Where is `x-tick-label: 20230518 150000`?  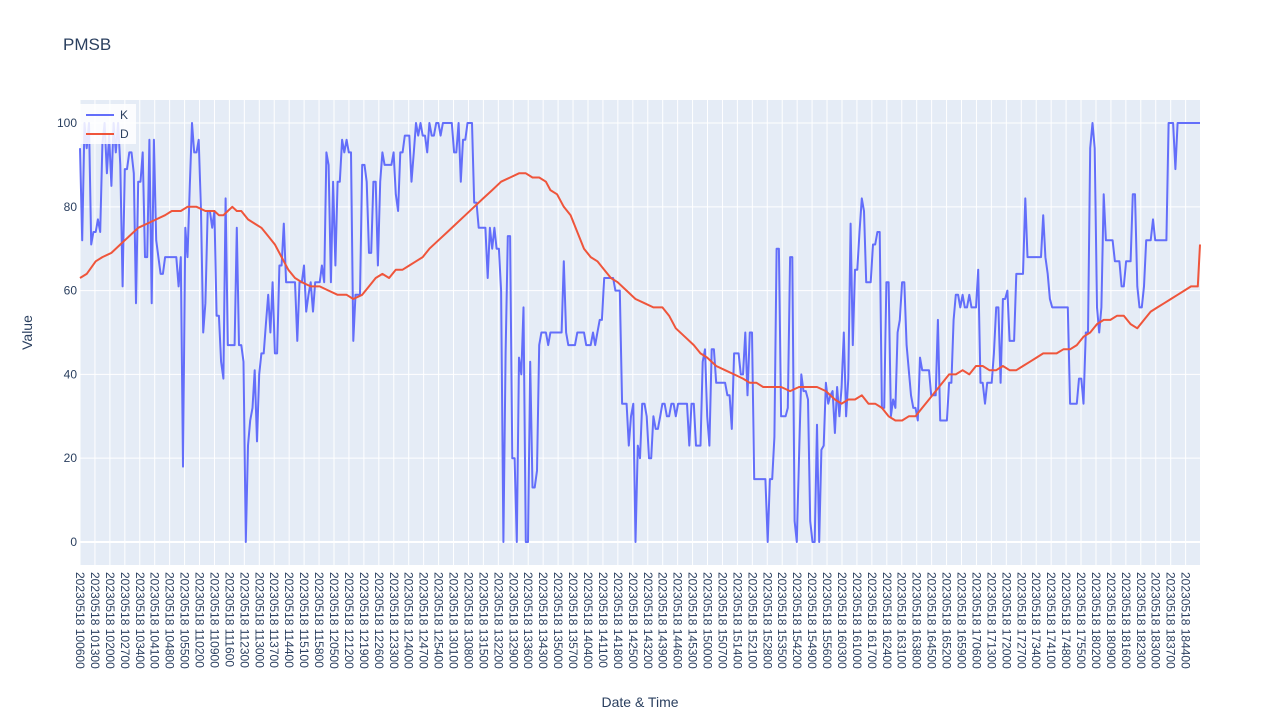
x-tick-label: 20230518 150000 is located at coordinates (708, 620).